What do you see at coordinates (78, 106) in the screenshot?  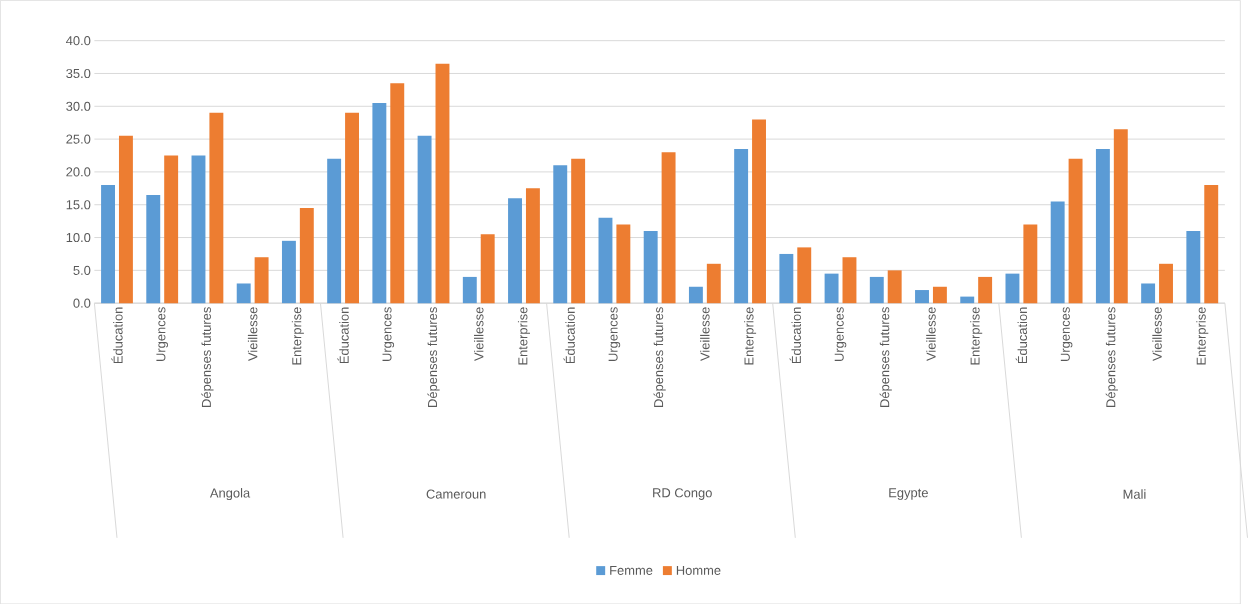 I see `y-tick-label: 30.0` at bounding box center [78, 106].